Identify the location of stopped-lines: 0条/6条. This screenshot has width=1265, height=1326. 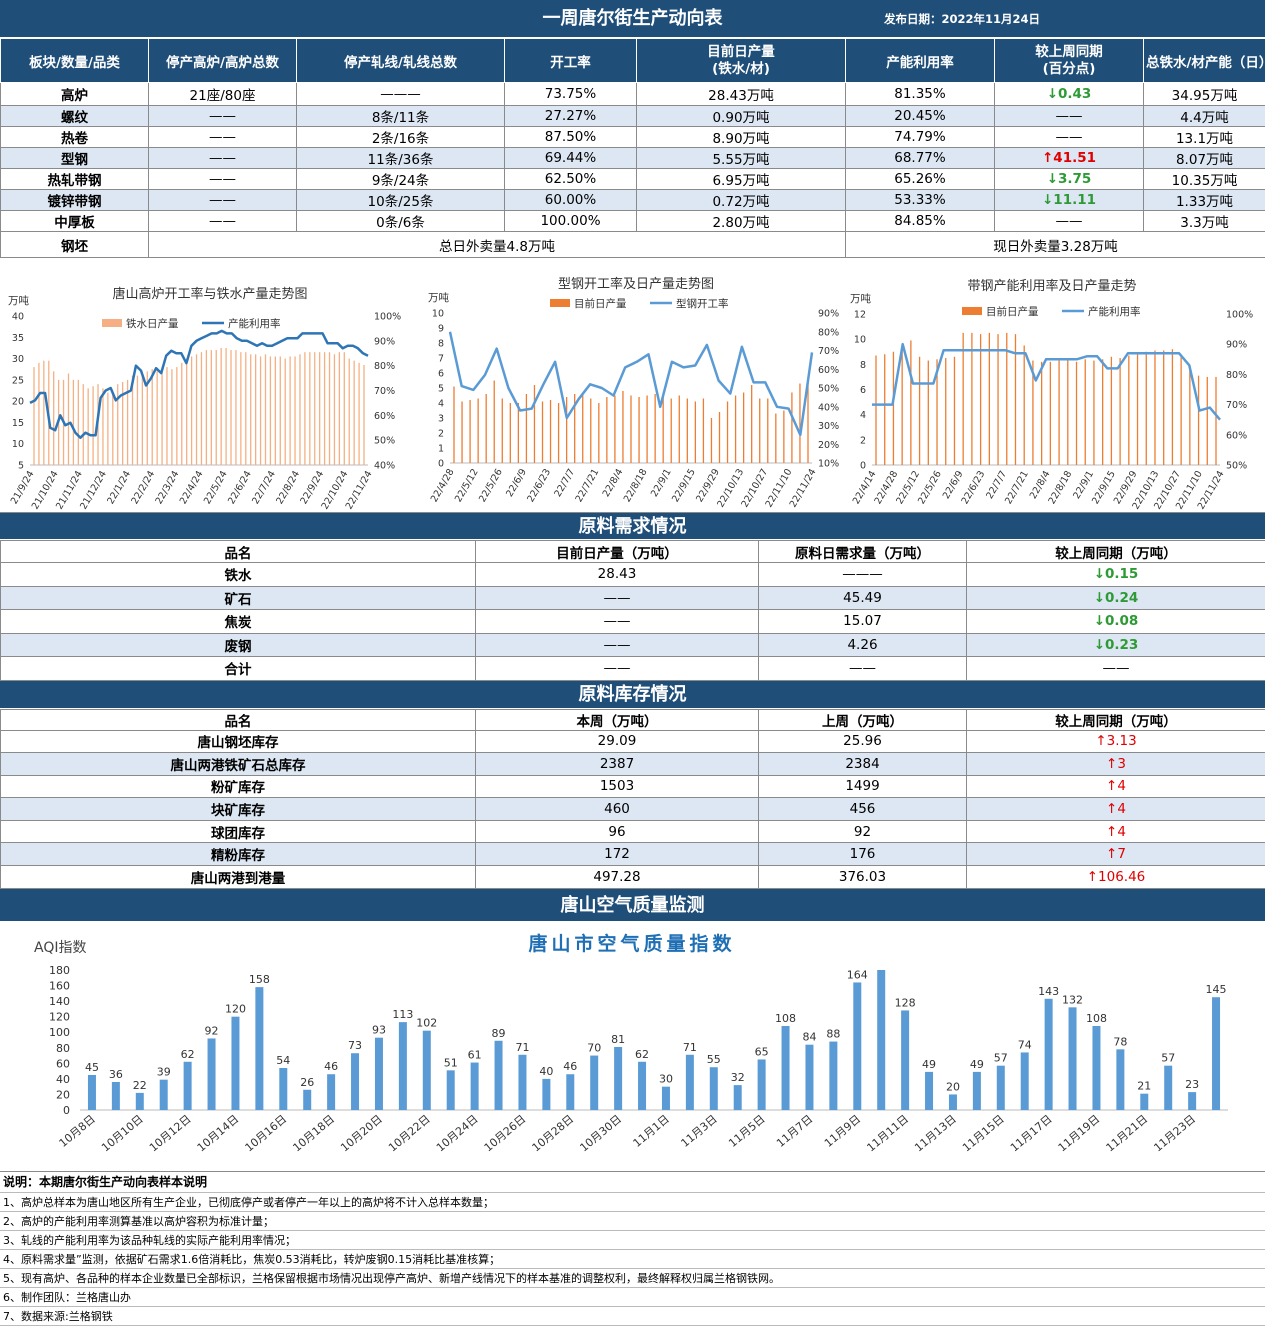
(401, 221).